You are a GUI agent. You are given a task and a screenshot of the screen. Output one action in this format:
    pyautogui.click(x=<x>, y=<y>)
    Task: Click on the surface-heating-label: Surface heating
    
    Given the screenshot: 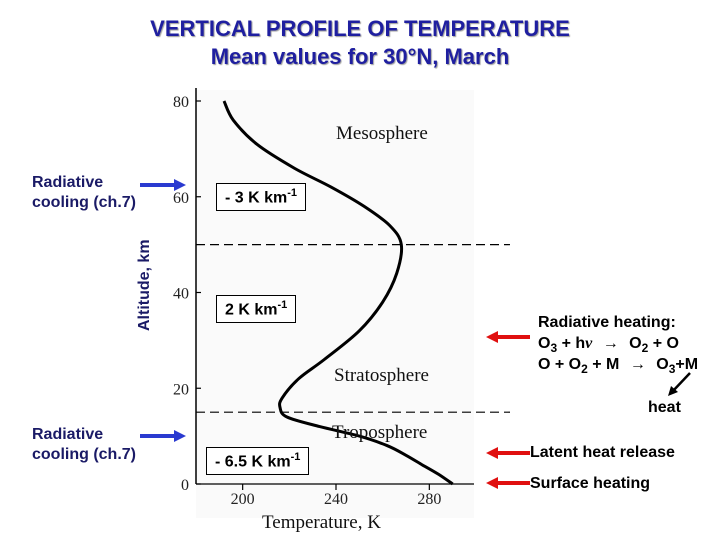 What is the action you would take?
    pyautogui.click(x=590, y=483)
    